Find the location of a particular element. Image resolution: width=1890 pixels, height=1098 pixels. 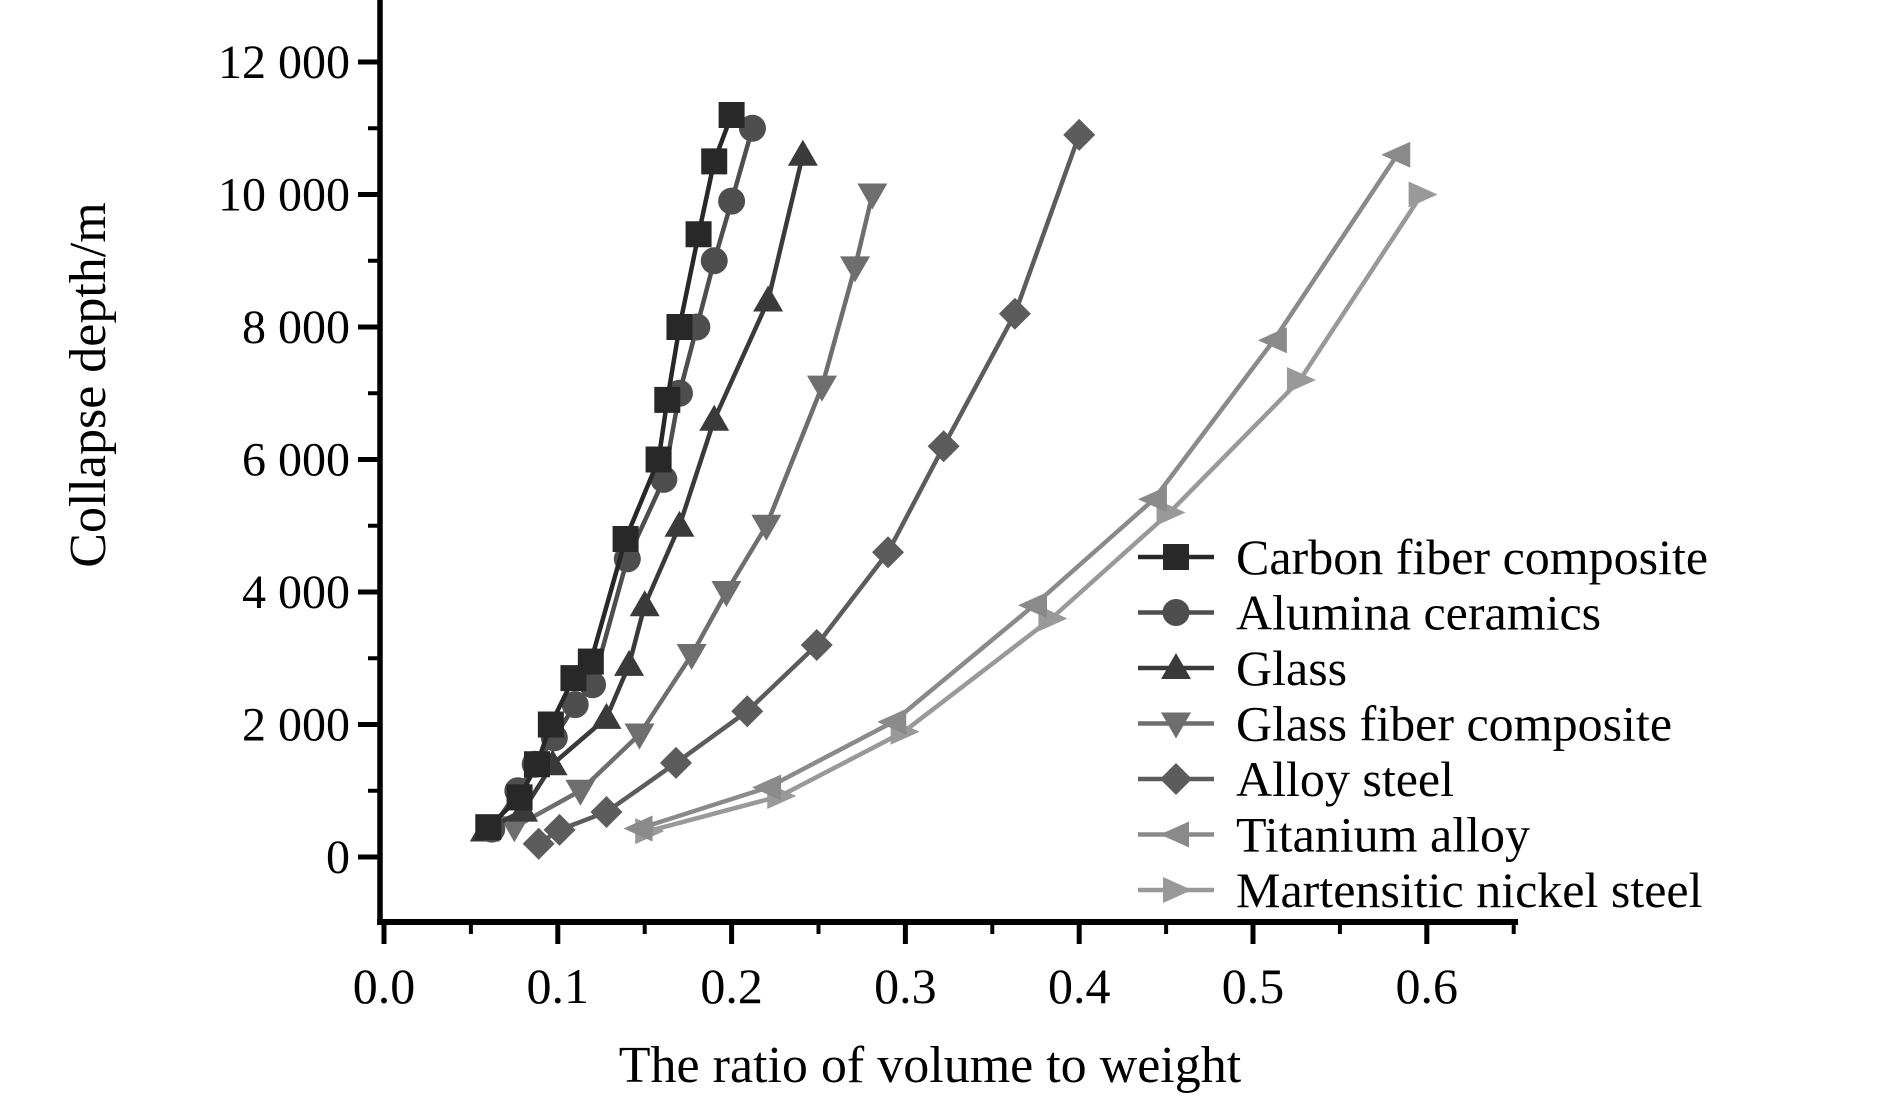

x-tick-label: 0.2 is located at coordinates (731, 986).